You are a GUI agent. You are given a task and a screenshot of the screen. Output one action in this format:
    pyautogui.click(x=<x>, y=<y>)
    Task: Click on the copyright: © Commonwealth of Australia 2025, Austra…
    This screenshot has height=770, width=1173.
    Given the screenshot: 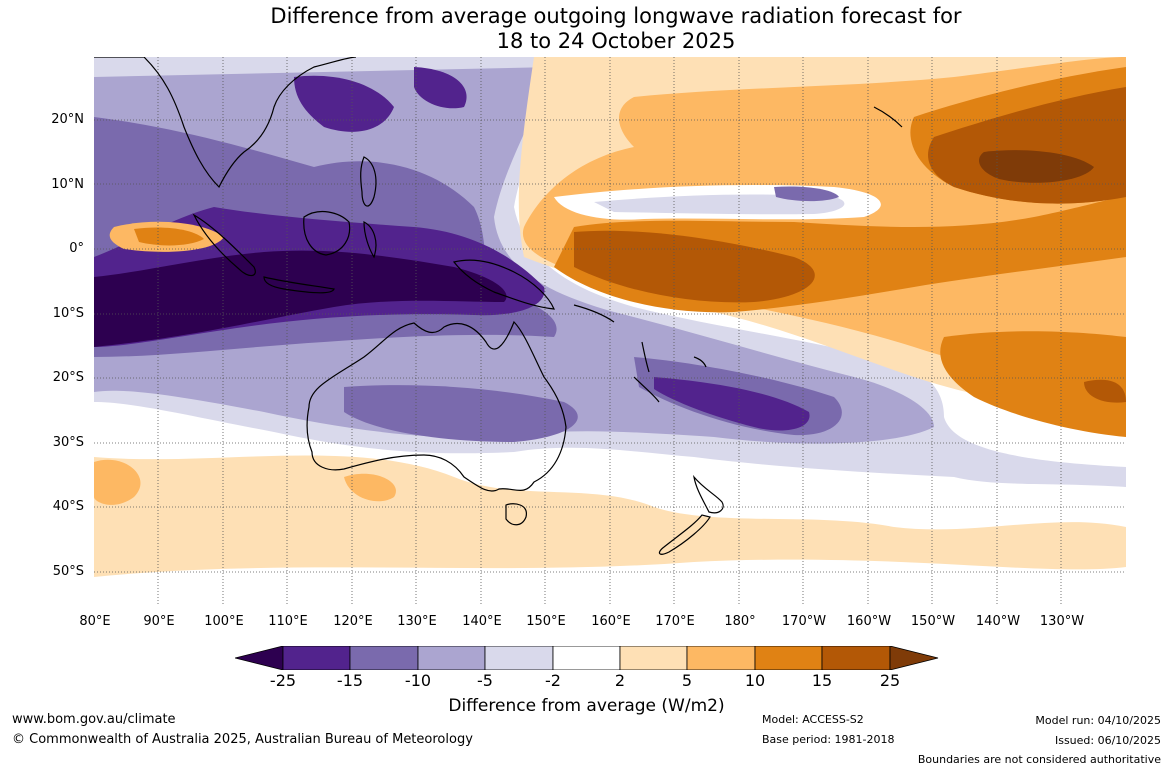 What is the action you would take?
    pyautogui.click(x=242, y=739)
    